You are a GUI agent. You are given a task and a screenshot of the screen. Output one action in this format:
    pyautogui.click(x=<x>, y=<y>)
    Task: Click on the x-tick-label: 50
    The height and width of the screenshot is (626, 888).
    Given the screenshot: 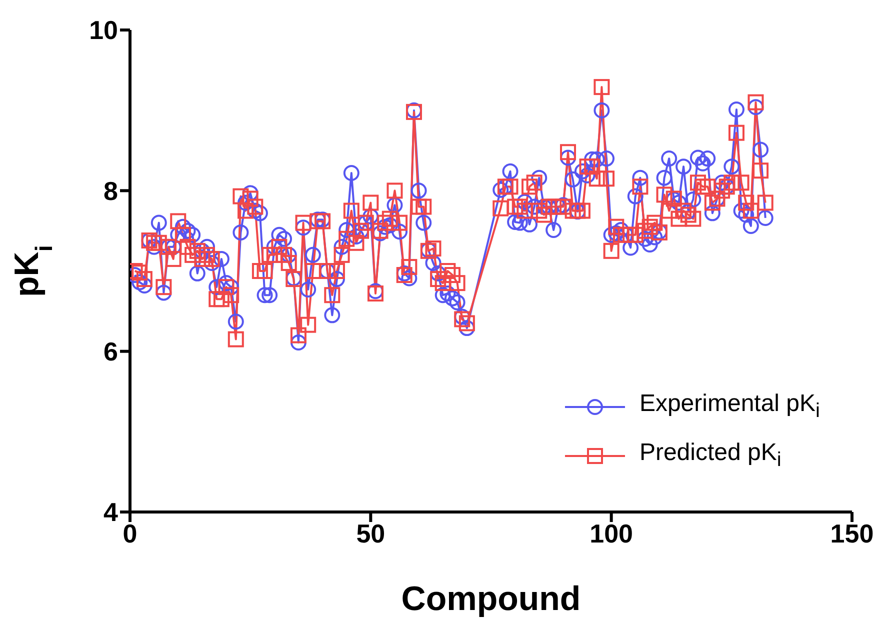 What is the action you would take?
    pyautogui.click(x=371, y=533)
    